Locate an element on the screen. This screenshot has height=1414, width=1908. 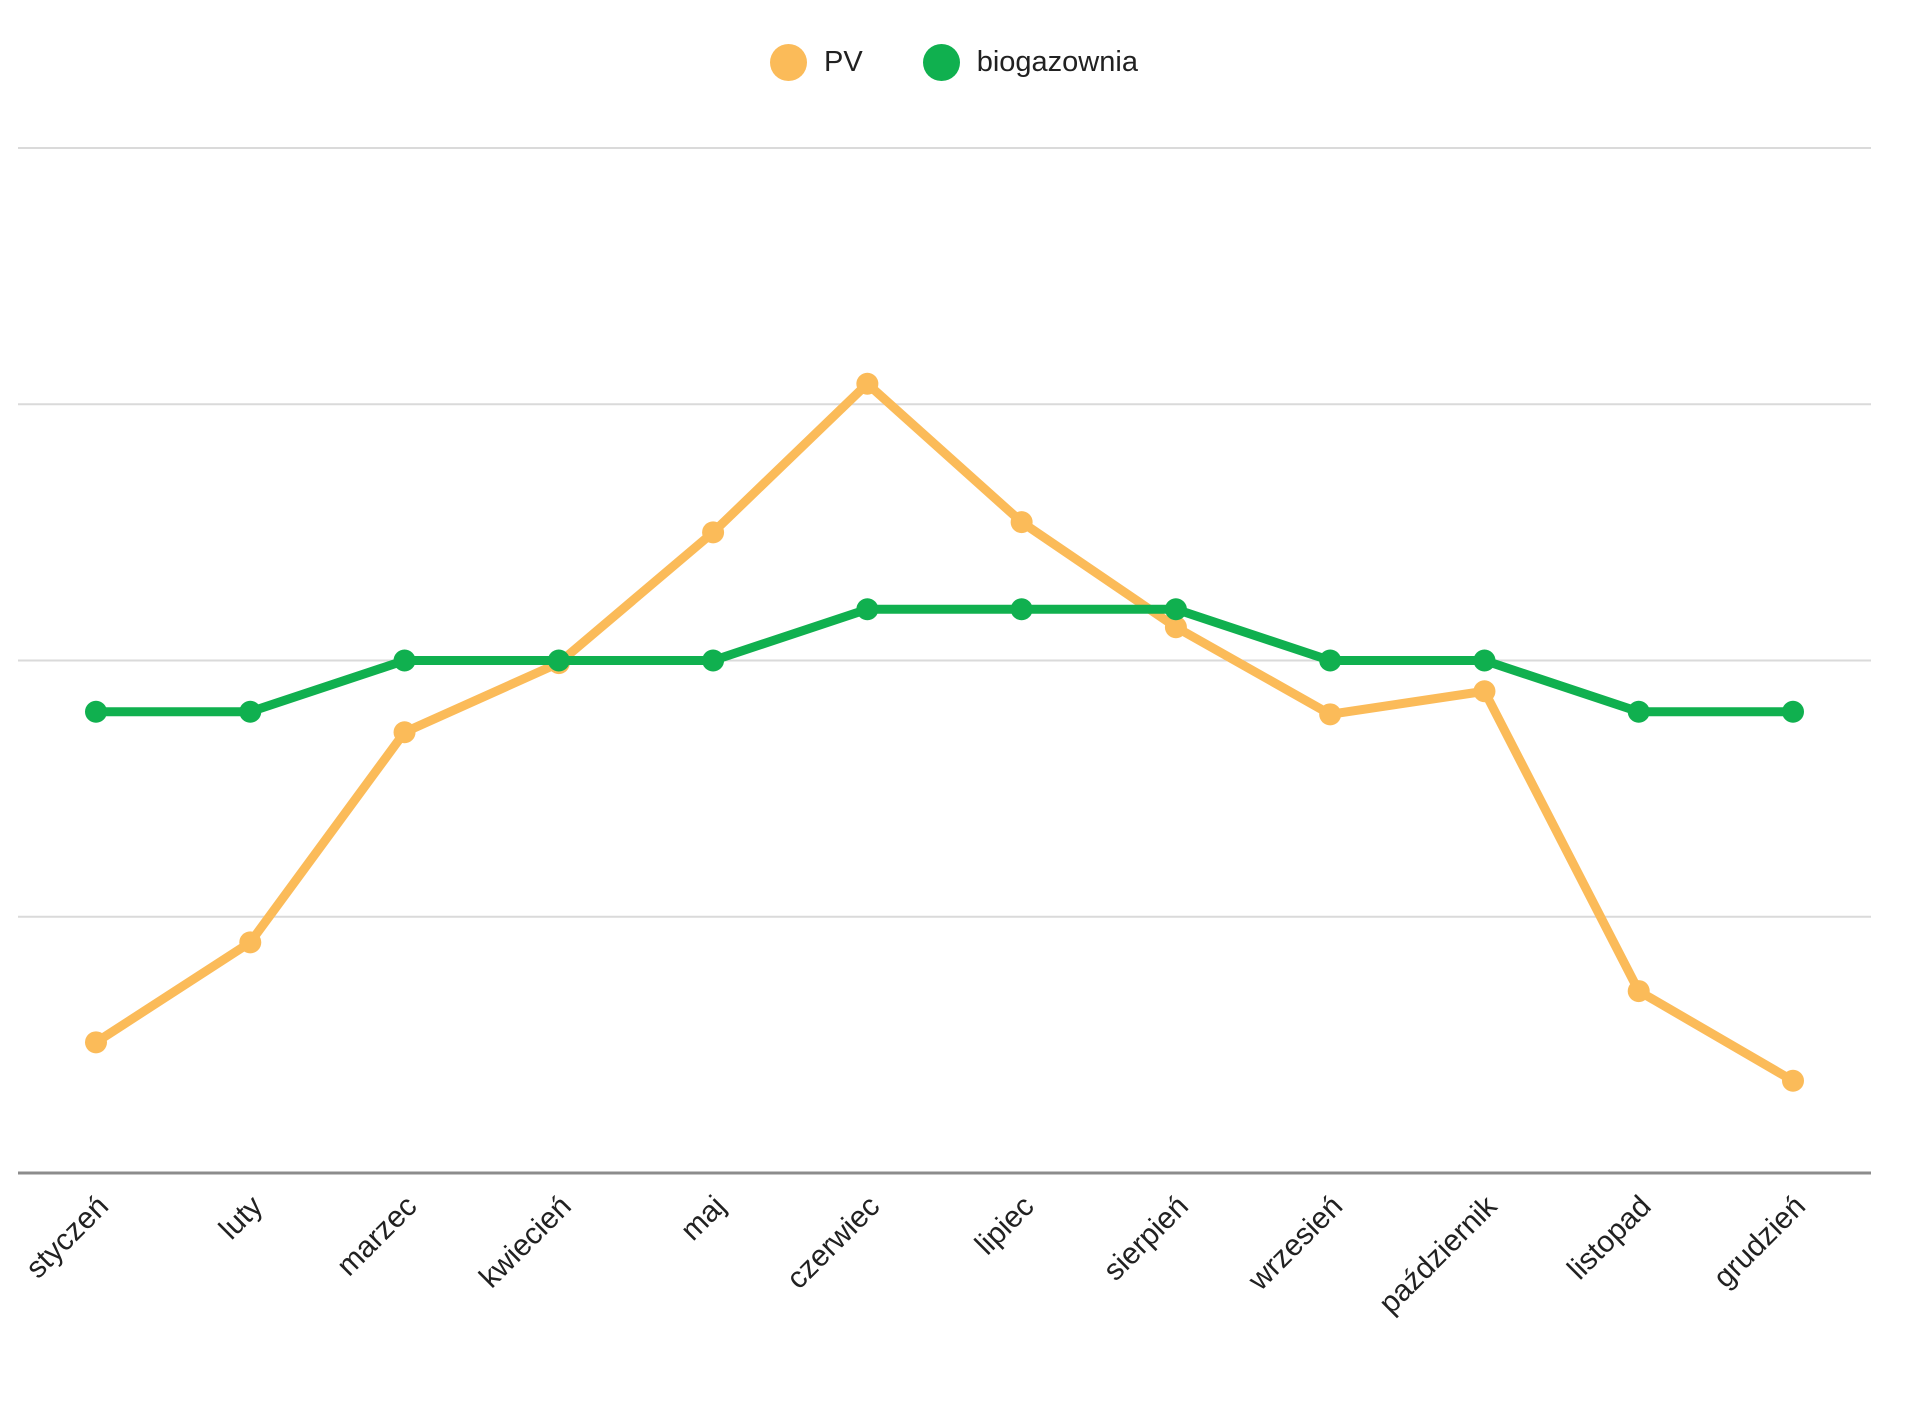
data-point-PV-marzec is located at coordinates (404, 732).